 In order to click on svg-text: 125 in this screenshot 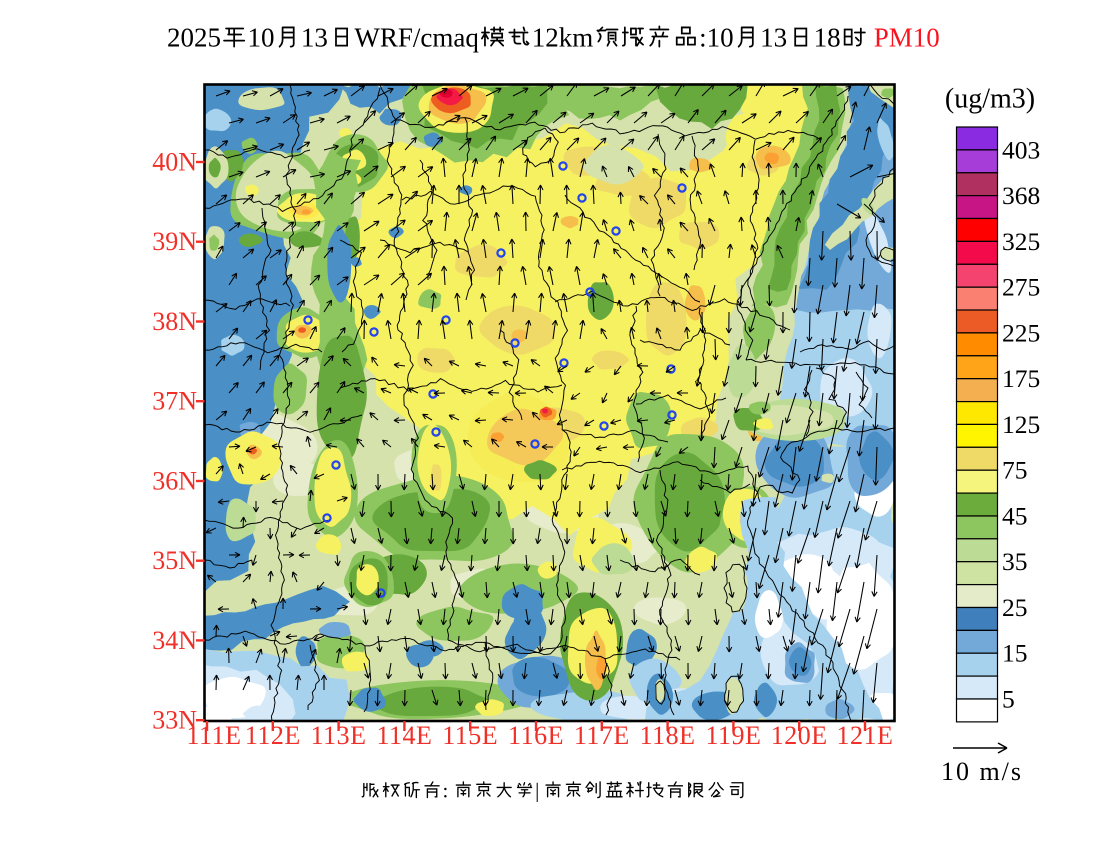, I will do `click(1021, 424)`.